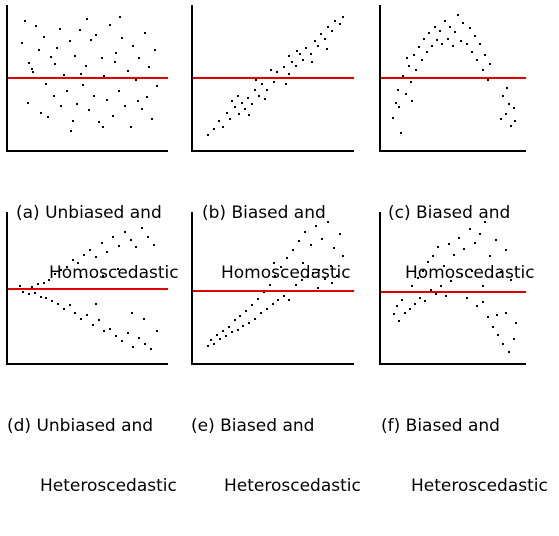 This screenshot has width=559, height=536. I want to click on caption-f-line1: (f) Biased and, so click(440, 426).